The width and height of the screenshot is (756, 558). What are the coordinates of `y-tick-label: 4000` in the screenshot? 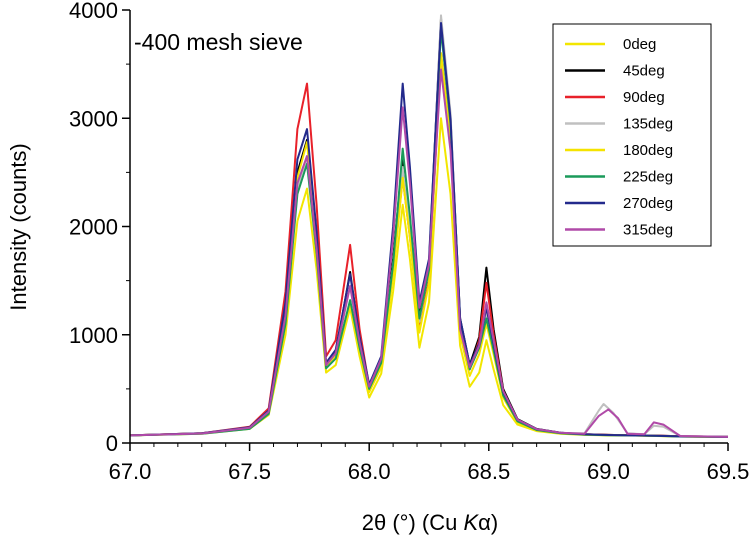 It's located at (93, 11).